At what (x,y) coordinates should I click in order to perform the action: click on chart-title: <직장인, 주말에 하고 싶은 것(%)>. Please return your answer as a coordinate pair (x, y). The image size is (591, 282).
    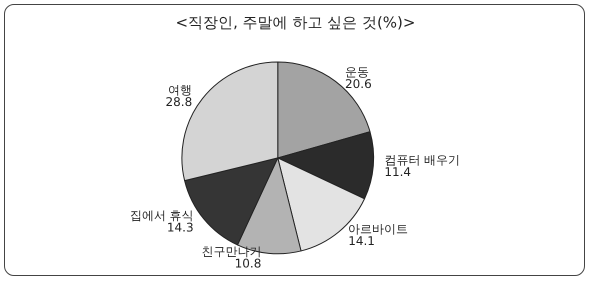
    Looking at the image, I should click on (296, 23).